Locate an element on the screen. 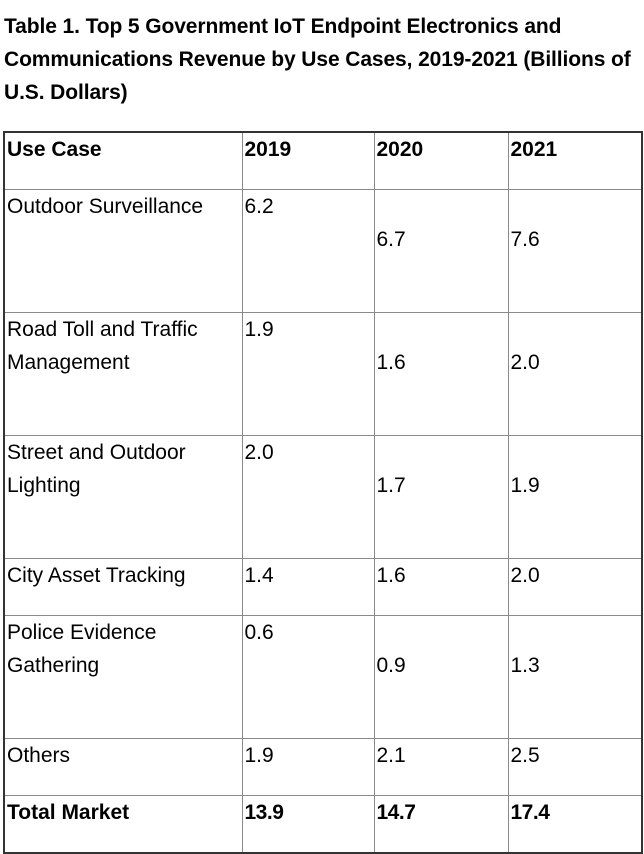 Image resolution: width=644 pixels, height=854 pixels. table-row: Others 1.9 2.1 2.5 is located at coordinates (323, 767).